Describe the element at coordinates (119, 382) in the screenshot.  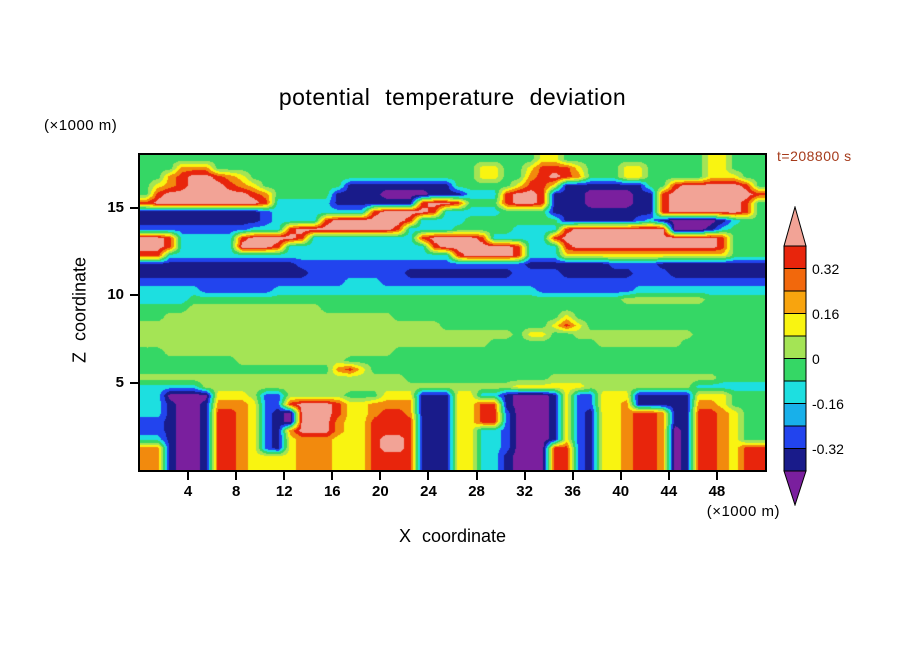
I see `z-tick-label: 5` at that location.